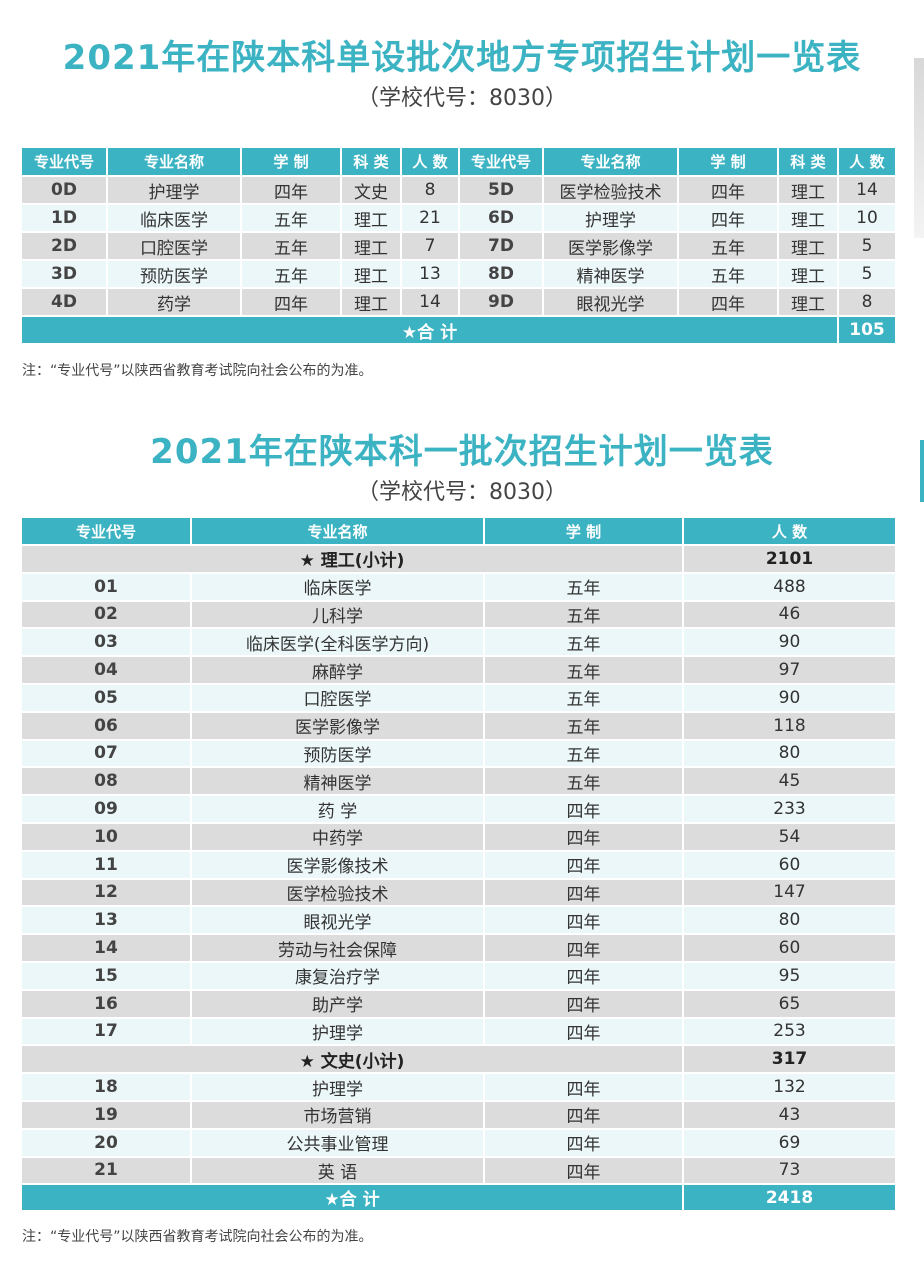 This screenshot has height=1268, width=924. Describe the element at coordinates (174, 218) in the screenshot. I see `table-cell: 临床医学` at that location.